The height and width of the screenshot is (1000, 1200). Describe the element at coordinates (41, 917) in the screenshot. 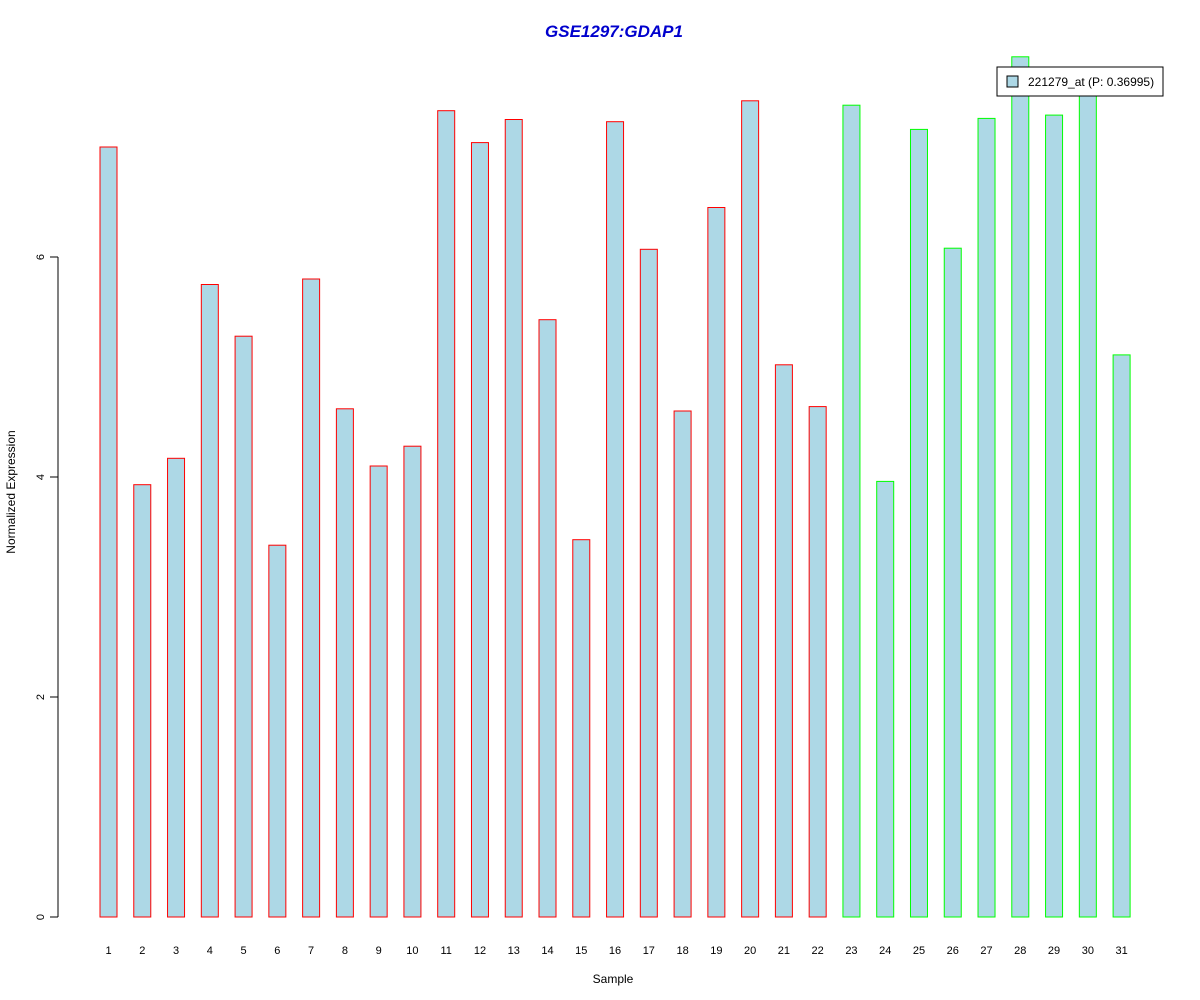

I see `y-tick-label: 0` at that location.